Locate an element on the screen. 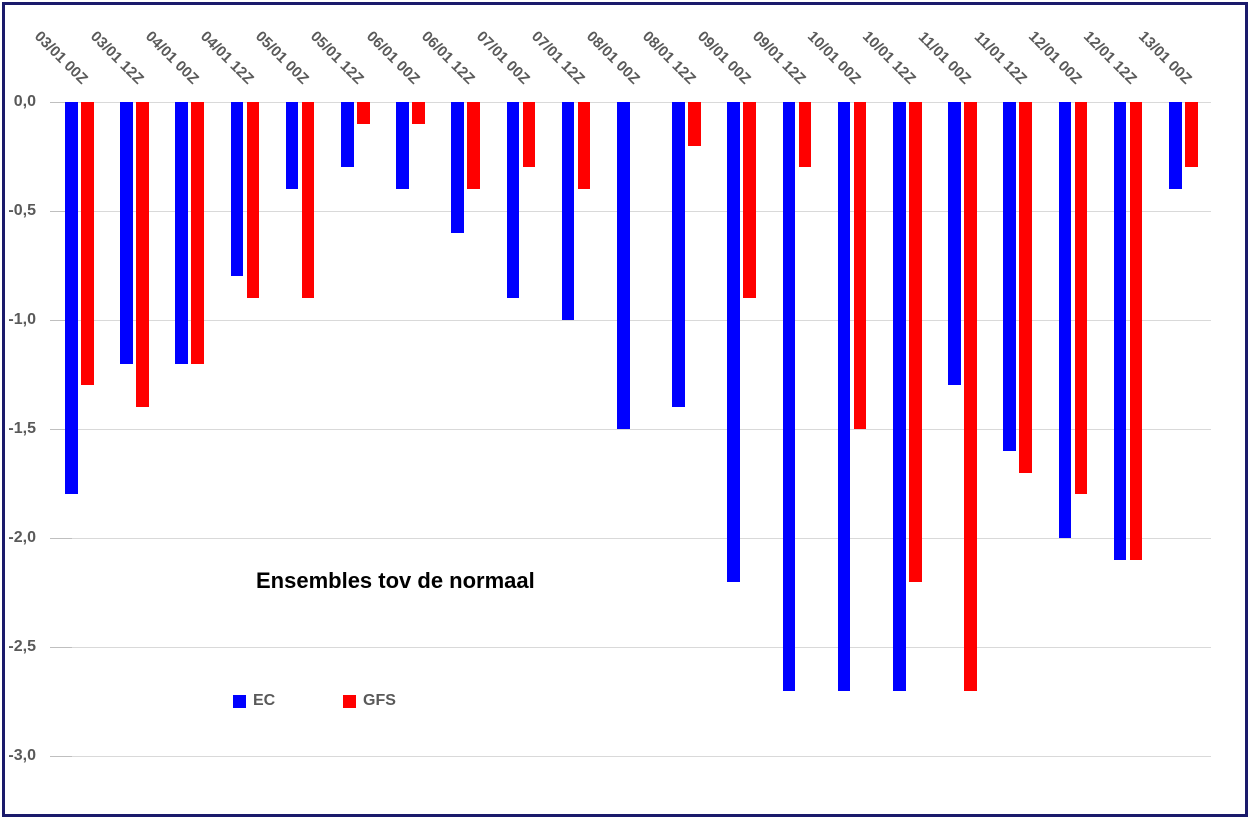 The width and height of the screenshot is (1250, 819). x-axis-category-label: 12/01 00Z is located at coordinates (1055, 57).